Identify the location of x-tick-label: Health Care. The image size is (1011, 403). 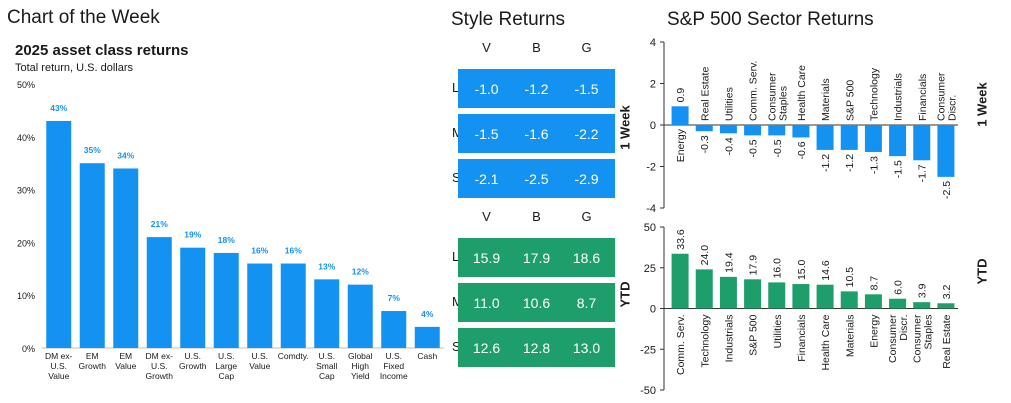
(826, 342).